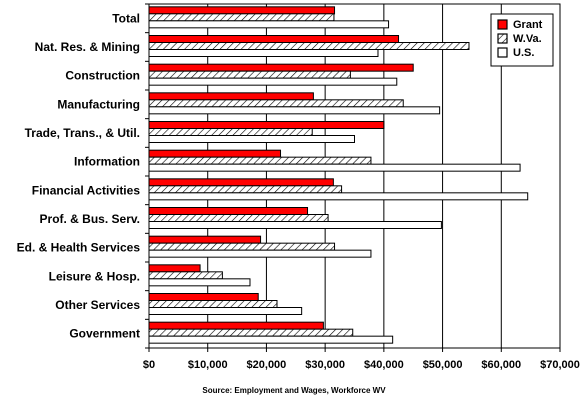  What do you see at coordinates (384, 365) in the screenshot?
I see `x-tick-label: $40,000` at bounding box center [384, 365].